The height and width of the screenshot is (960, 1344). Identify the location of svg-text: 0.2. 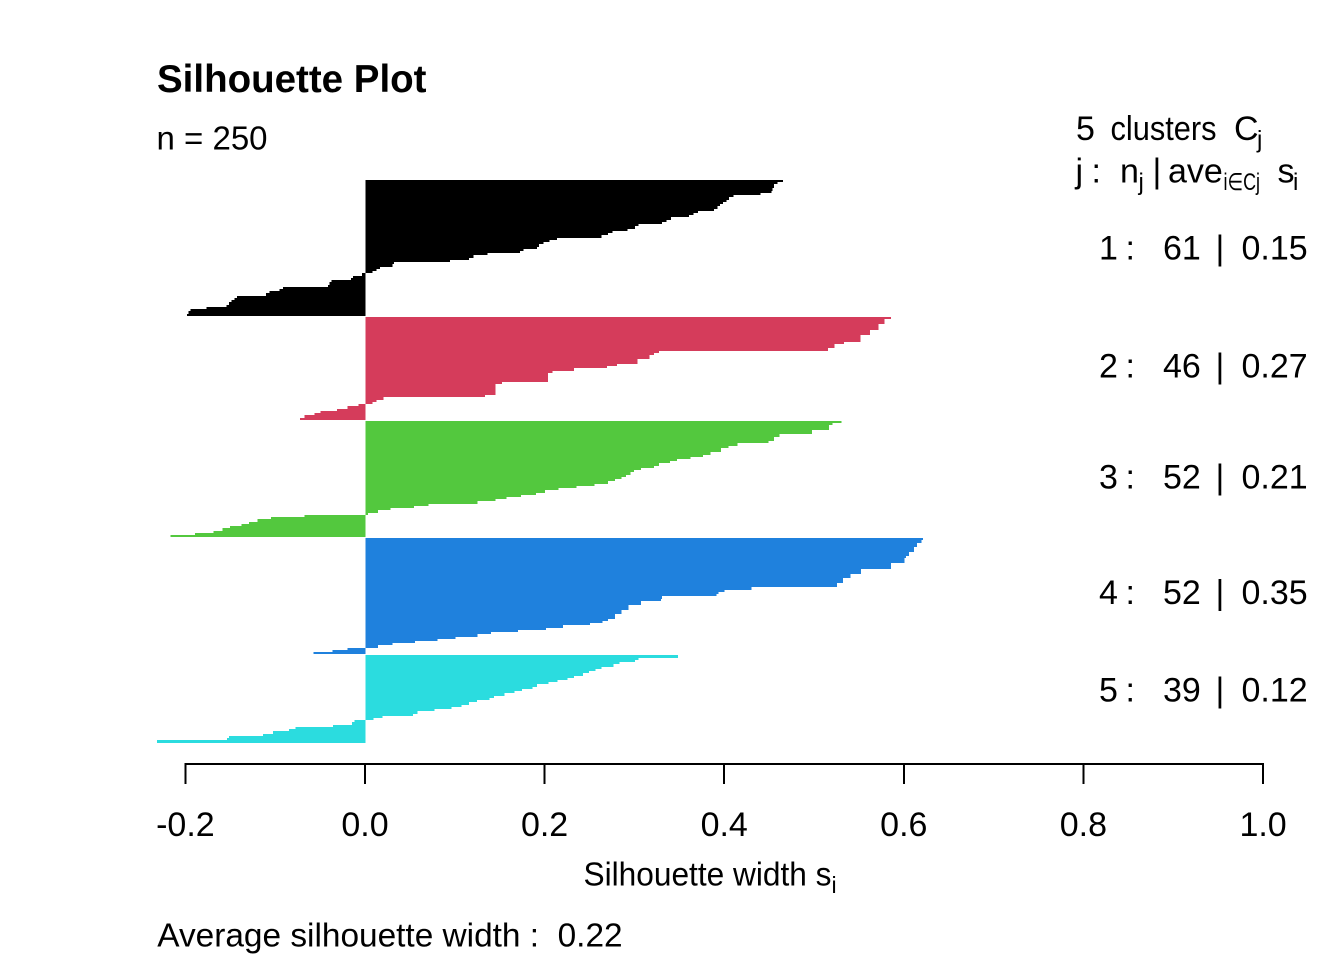
(544, 825).